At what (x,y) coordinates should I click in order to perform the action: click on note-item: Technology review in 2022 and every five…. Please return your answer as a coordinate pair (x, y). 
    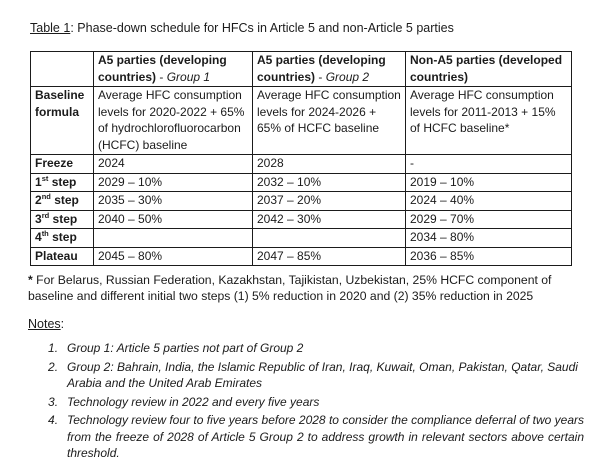
    Looking at the image, I should click on (184, 402).